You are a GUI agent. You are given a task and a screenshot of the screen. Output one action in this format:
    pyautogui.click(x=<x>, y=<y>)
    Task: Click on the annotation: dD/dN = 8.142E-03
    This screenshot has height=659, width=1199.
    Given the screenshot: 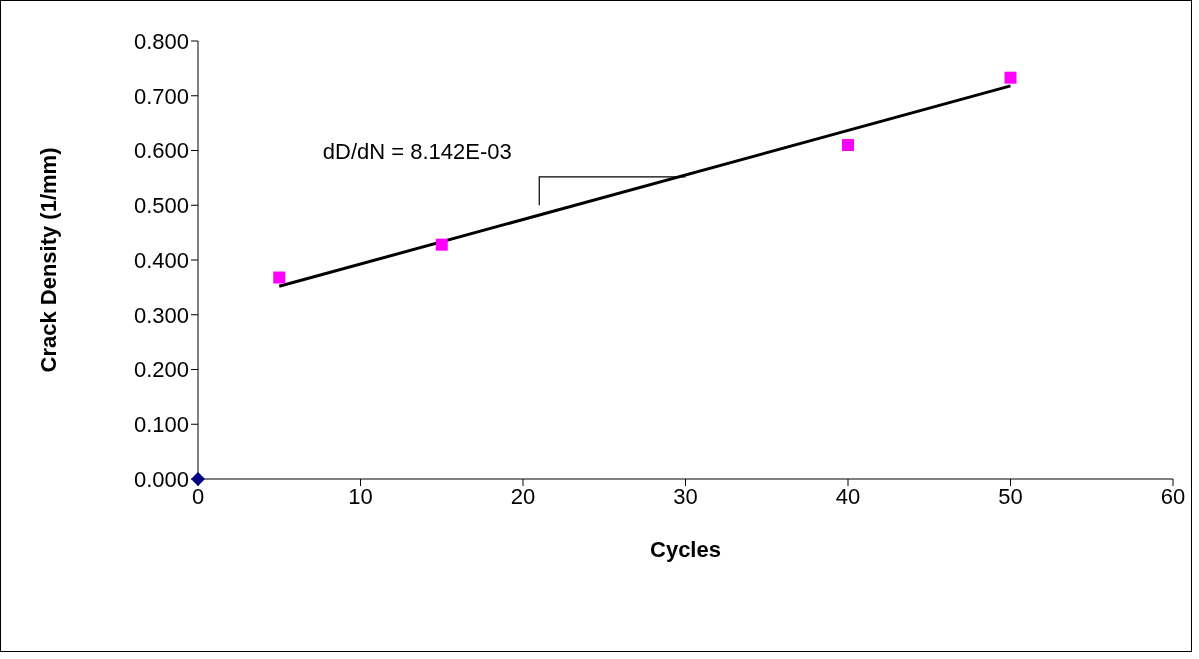 What is the action you would take?
    pyautogui.click(x=417, y=152)
    